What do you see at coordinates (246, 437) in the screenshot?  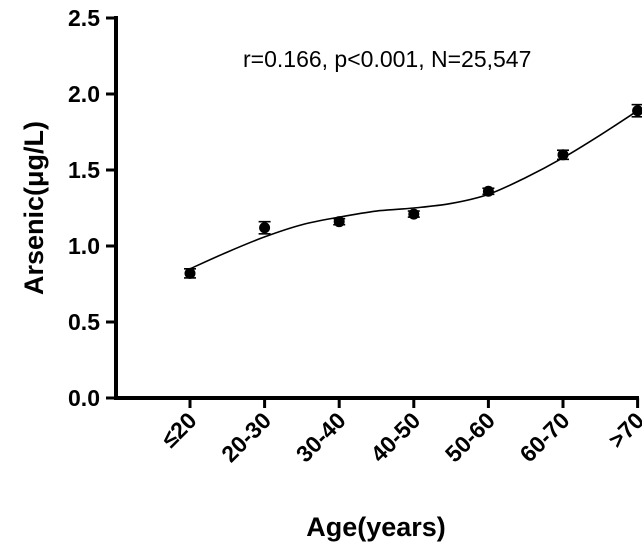 I see `x-tick-label-1: 20-30` at bounding box center [246, 437].